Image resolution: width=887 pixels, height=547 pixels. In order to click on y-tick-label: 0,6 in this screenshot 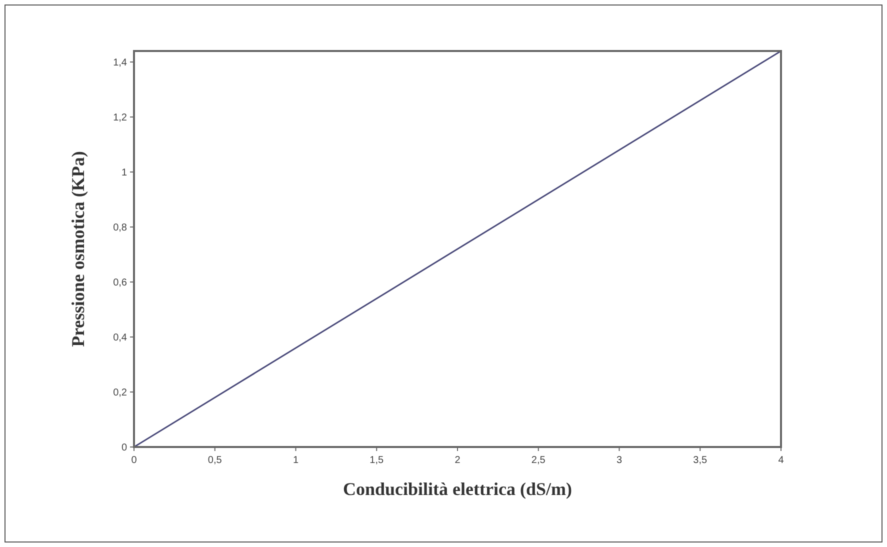, I will do `click(120, 283)`.